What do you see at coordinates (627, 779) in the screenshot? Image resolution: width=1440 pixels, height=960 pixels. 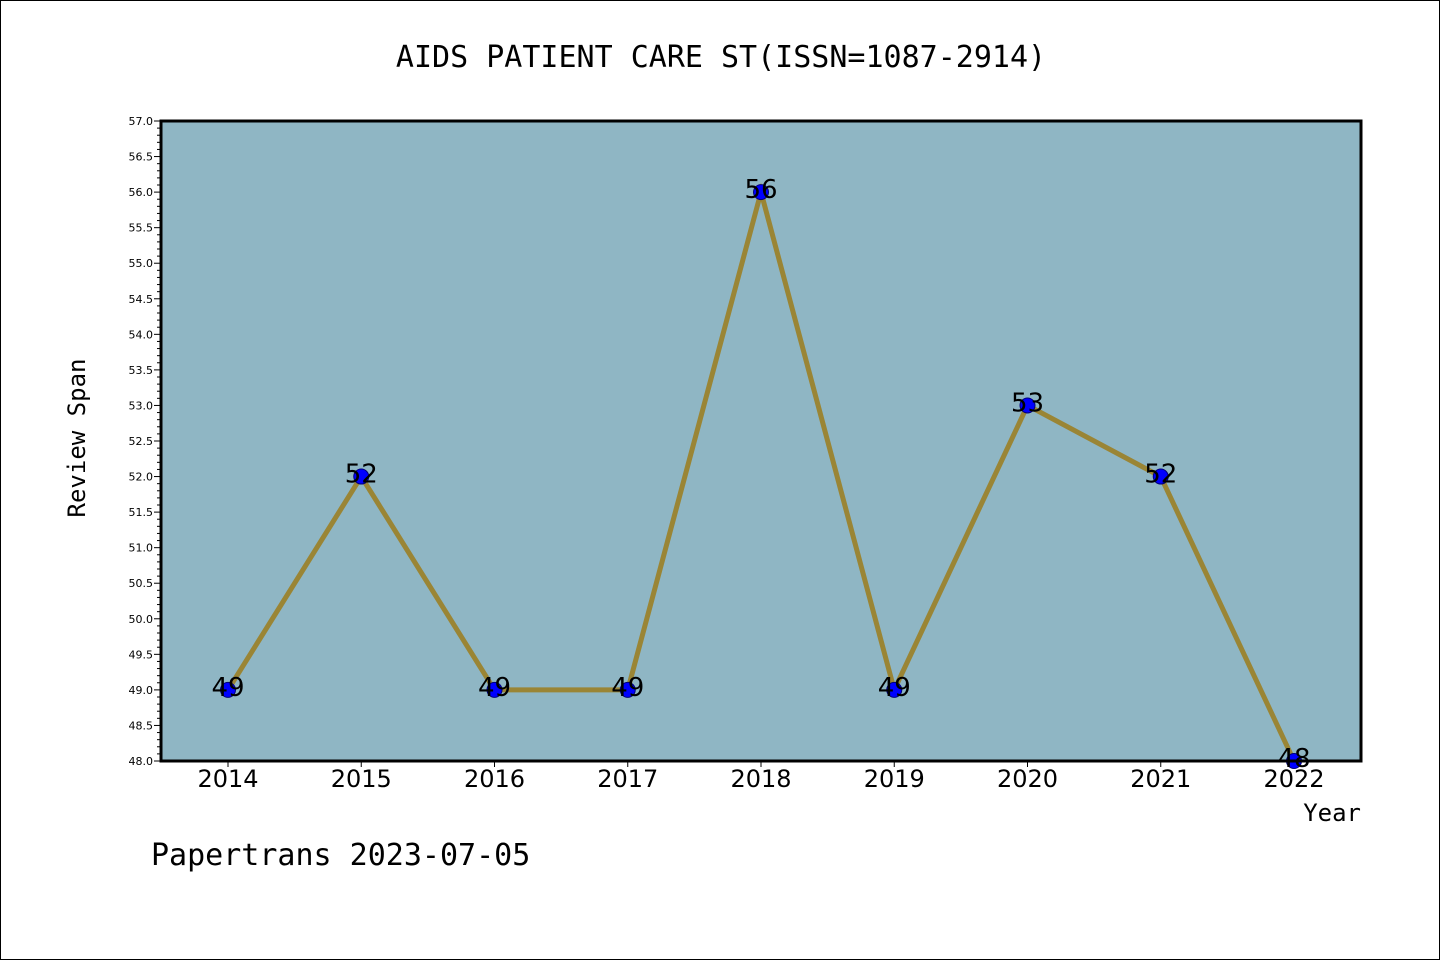 I see `x-tick-label: 2017` at bounding box center [627, 779].